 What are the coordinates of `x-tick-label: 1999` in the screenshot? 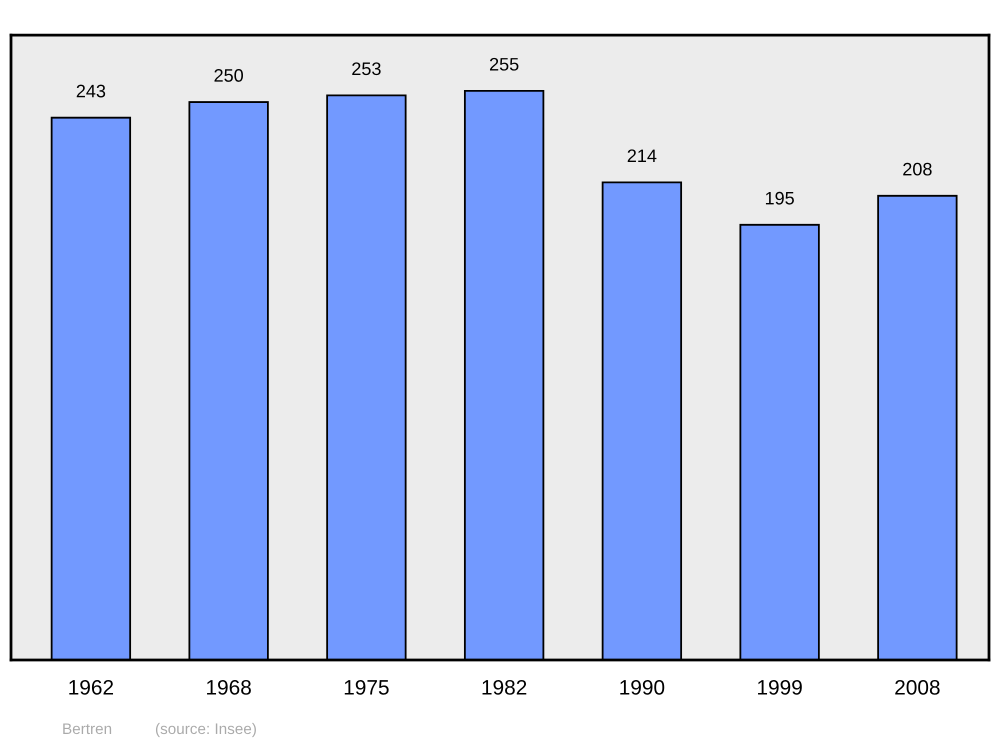 It's located at (780, 687).